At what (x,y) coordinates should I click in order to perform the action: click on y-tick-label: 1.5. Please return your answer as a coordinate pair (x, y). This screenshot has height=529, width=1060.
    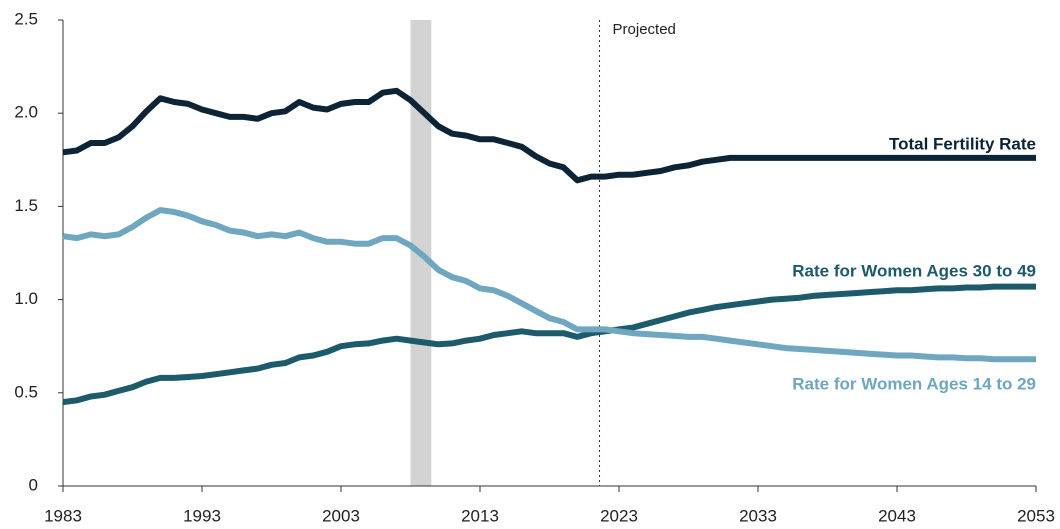
    Looking at the image, I should click on (26, 205).